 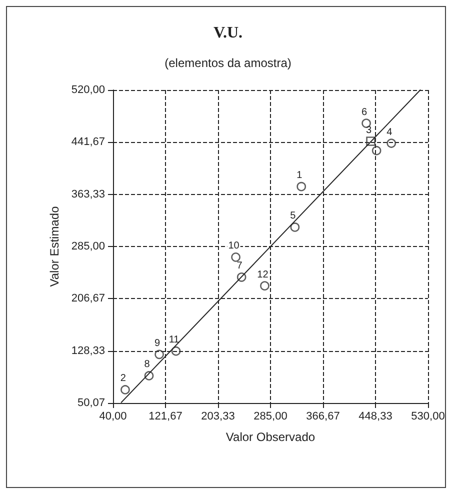 I want to click on chart-subtitle: (elementos da amostra), so click(x=228, y=63).